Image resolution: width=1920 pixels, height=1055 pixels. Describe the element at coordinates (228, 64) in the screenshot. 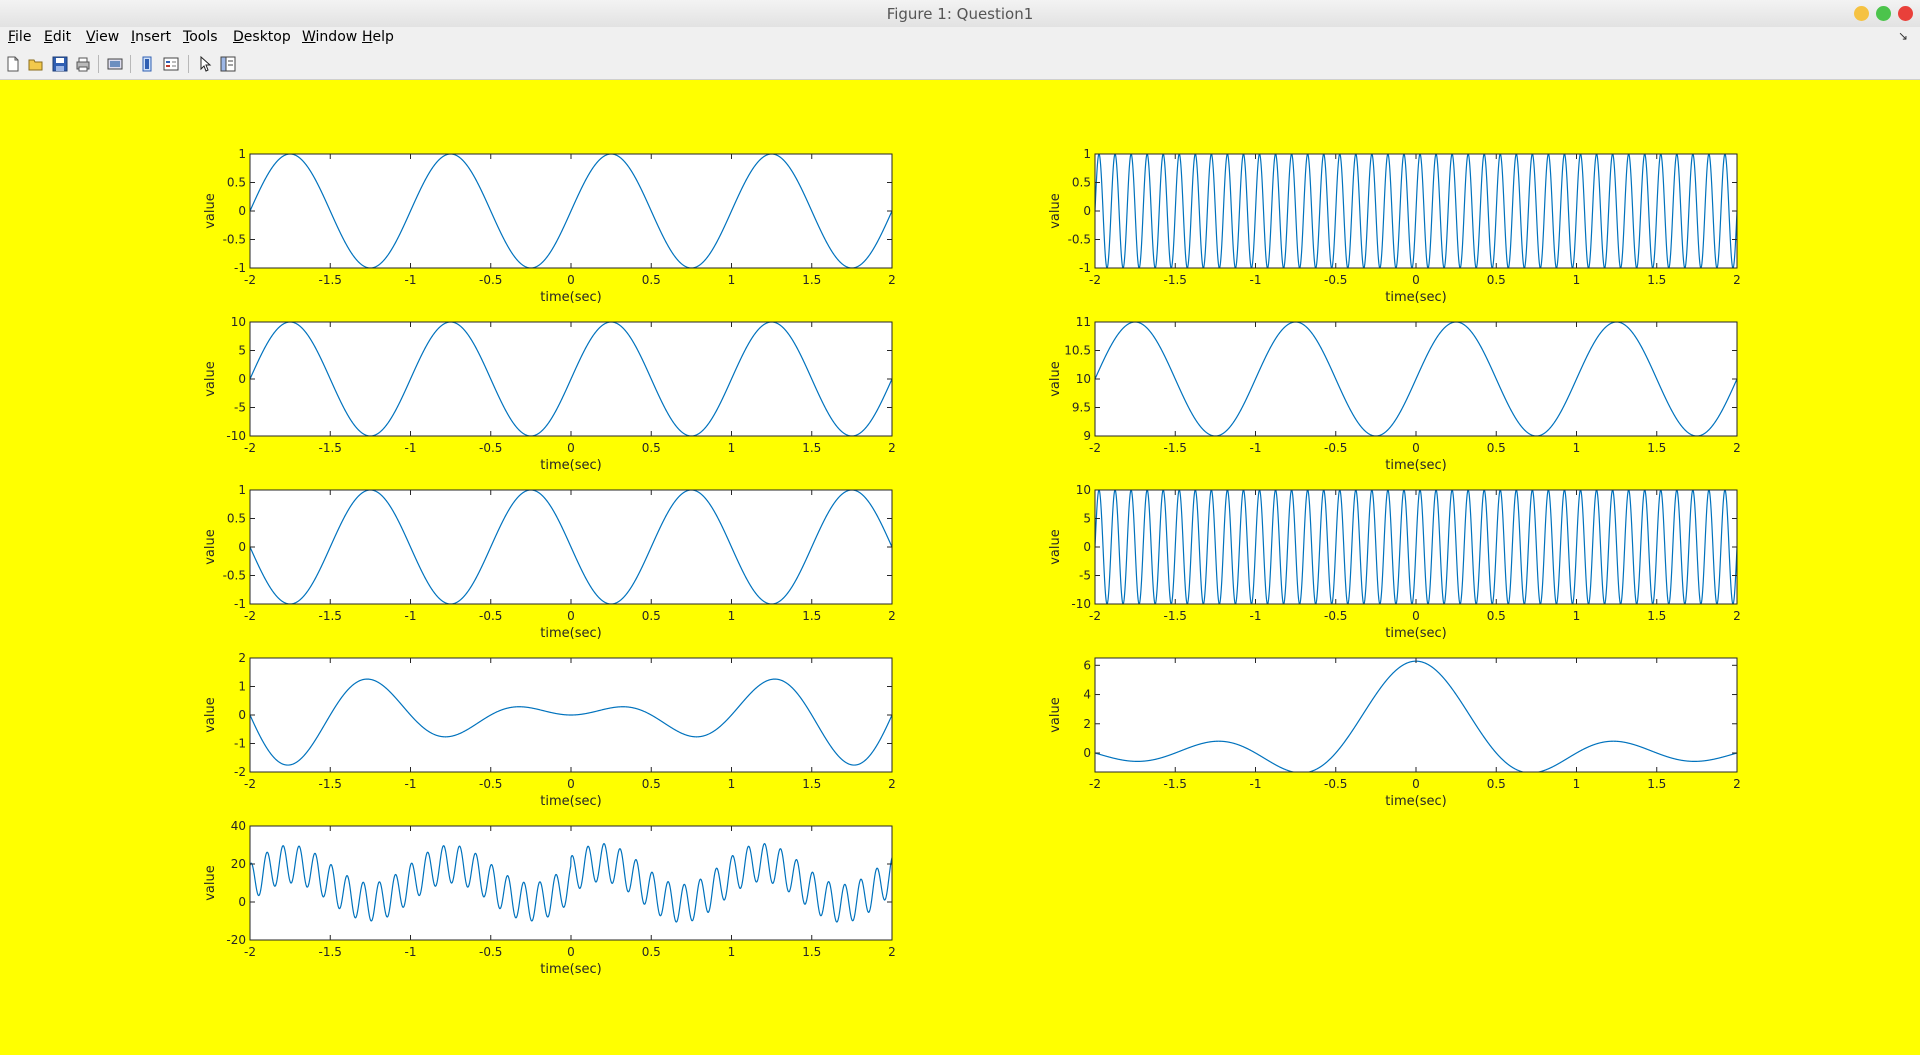

I see `property-inspector-icon` at that location.